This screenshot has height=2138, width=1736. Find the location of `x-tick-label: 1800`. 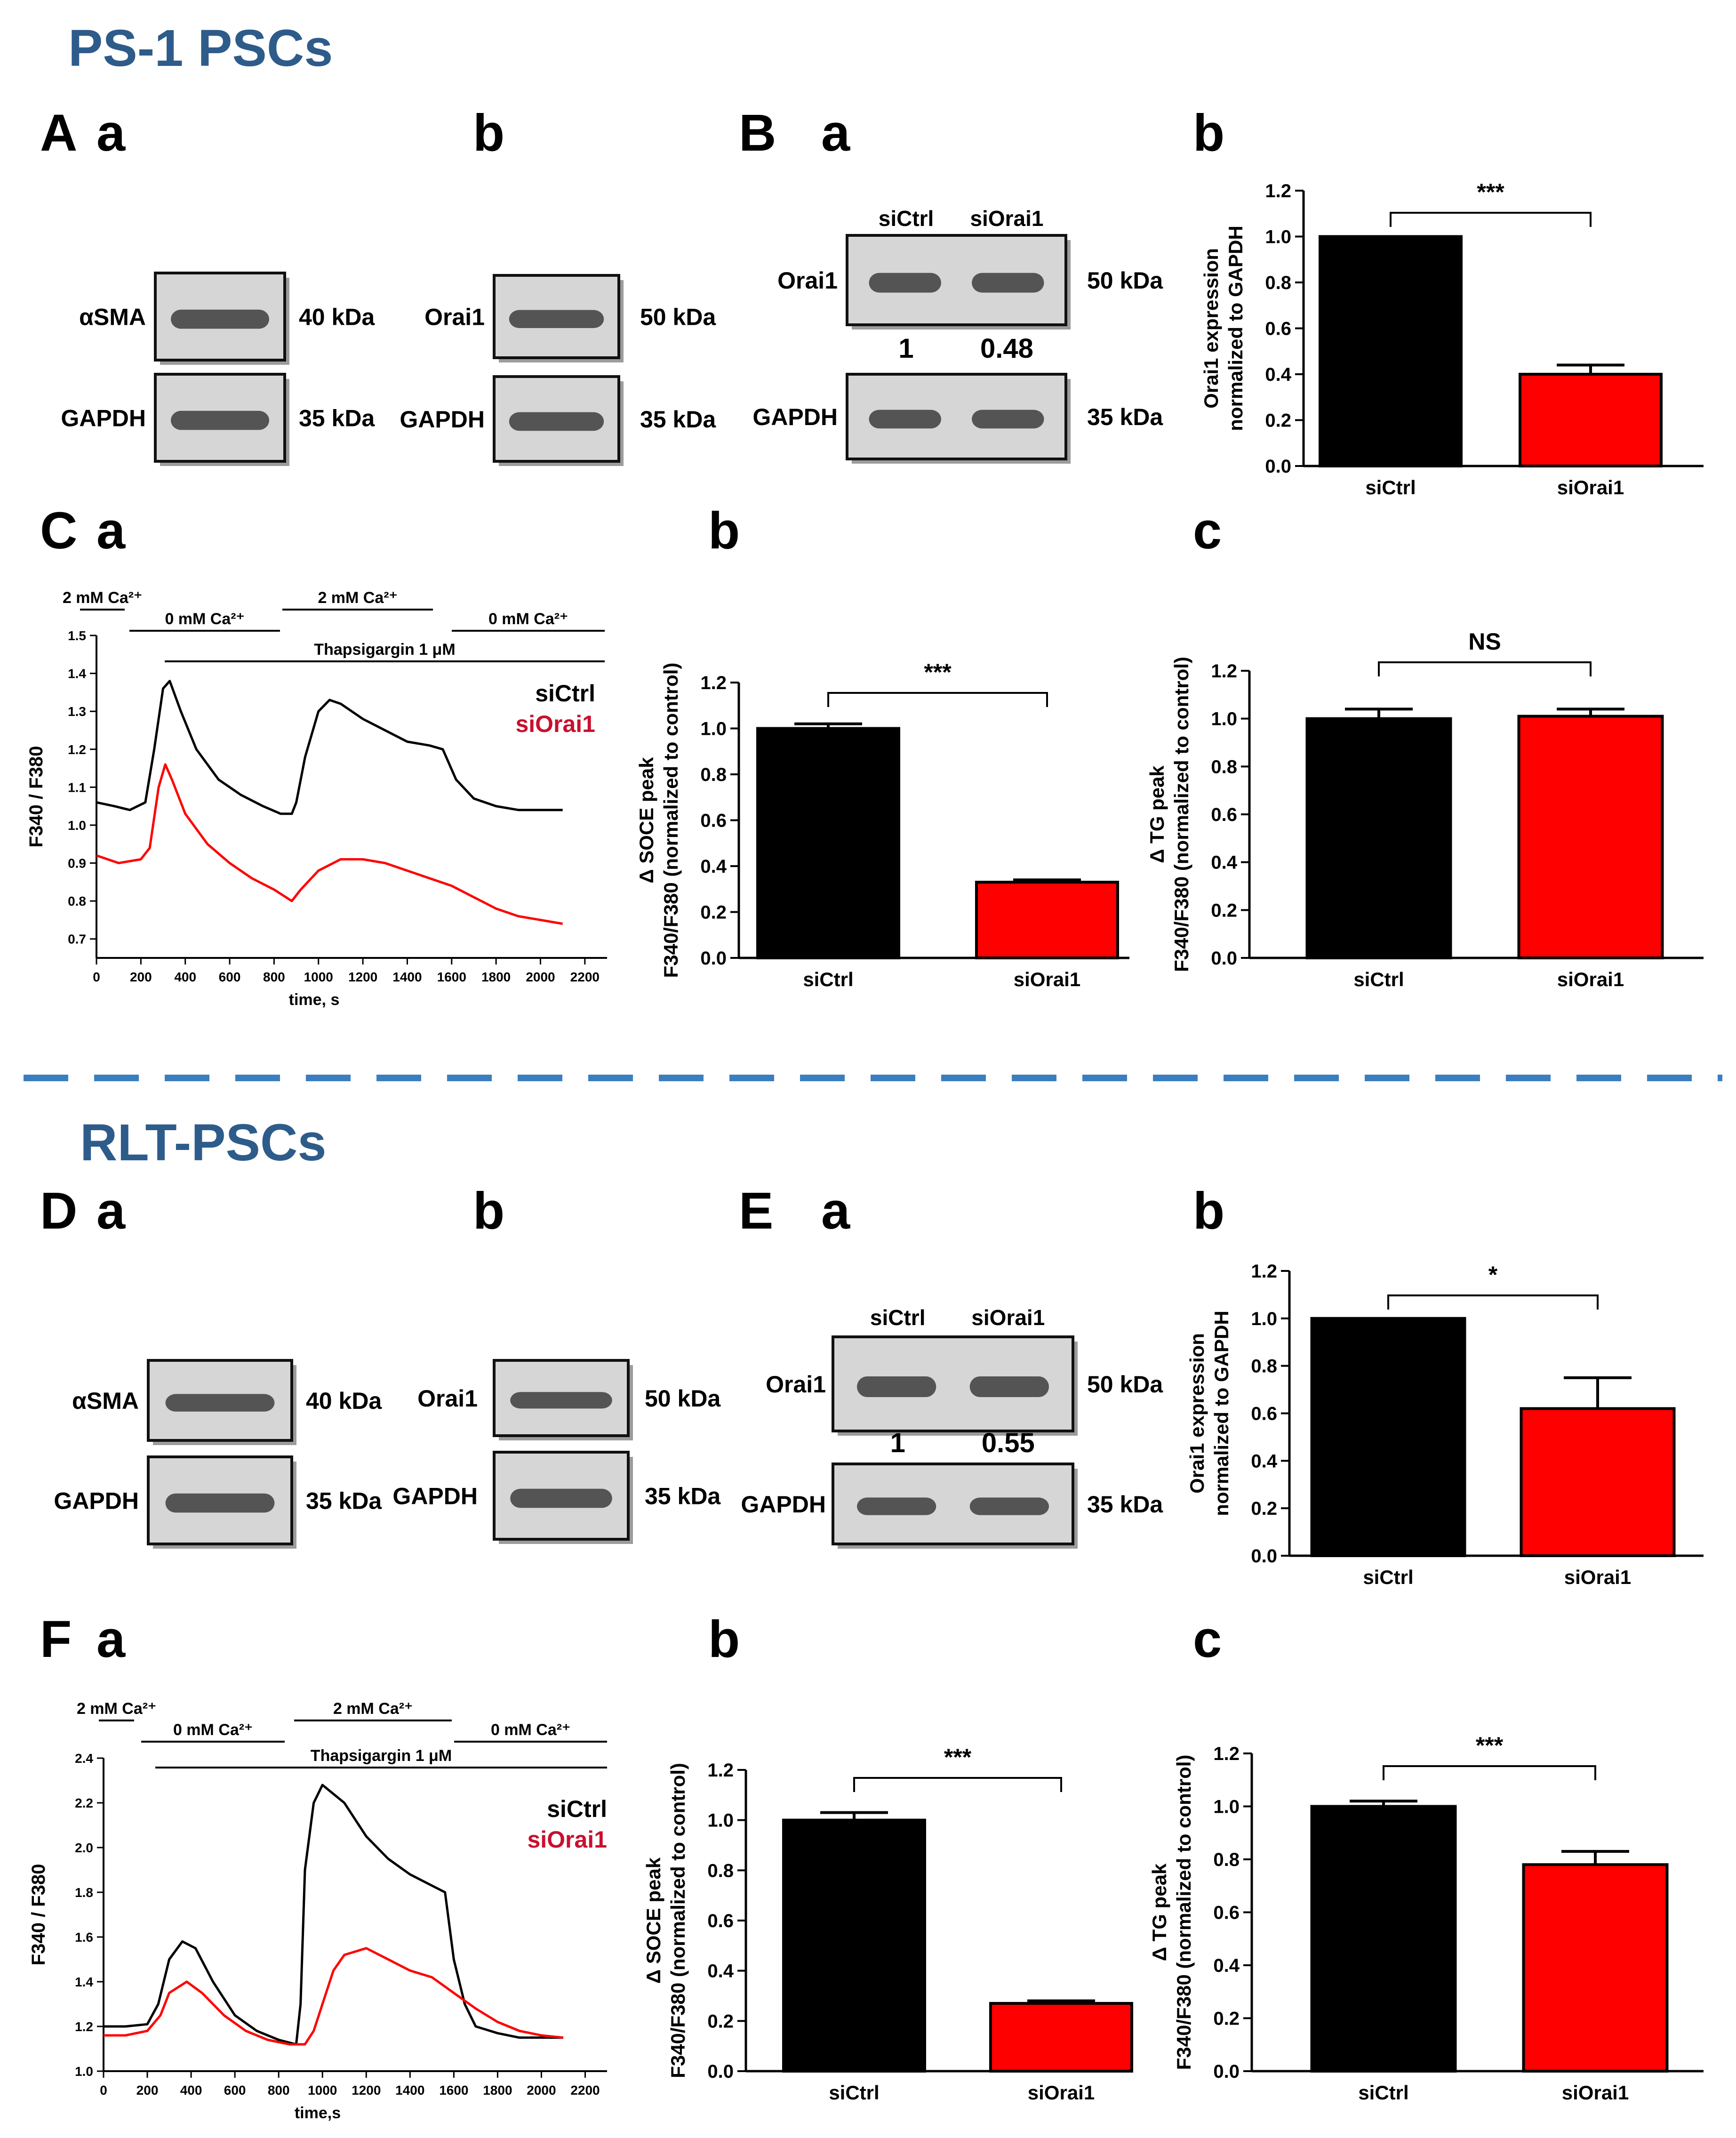

x-tick-label: 1800 is located at coordinates (496, 977).